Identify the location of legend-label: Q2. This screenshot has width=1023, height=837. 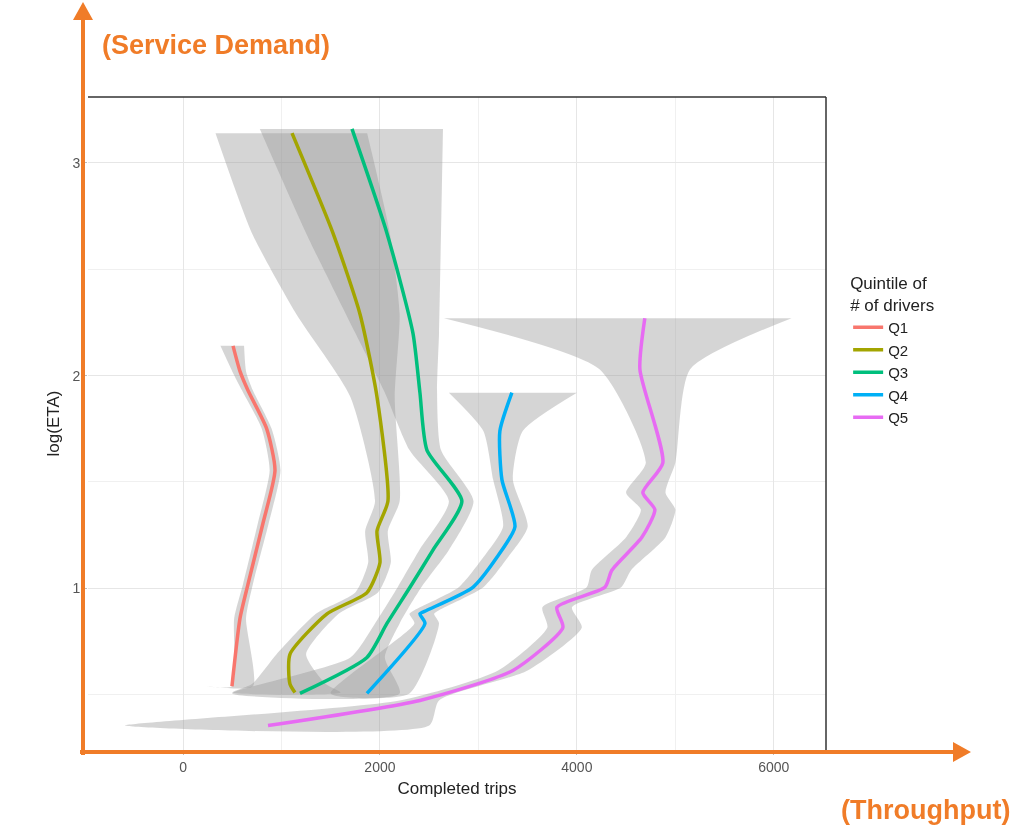
(898, 350).